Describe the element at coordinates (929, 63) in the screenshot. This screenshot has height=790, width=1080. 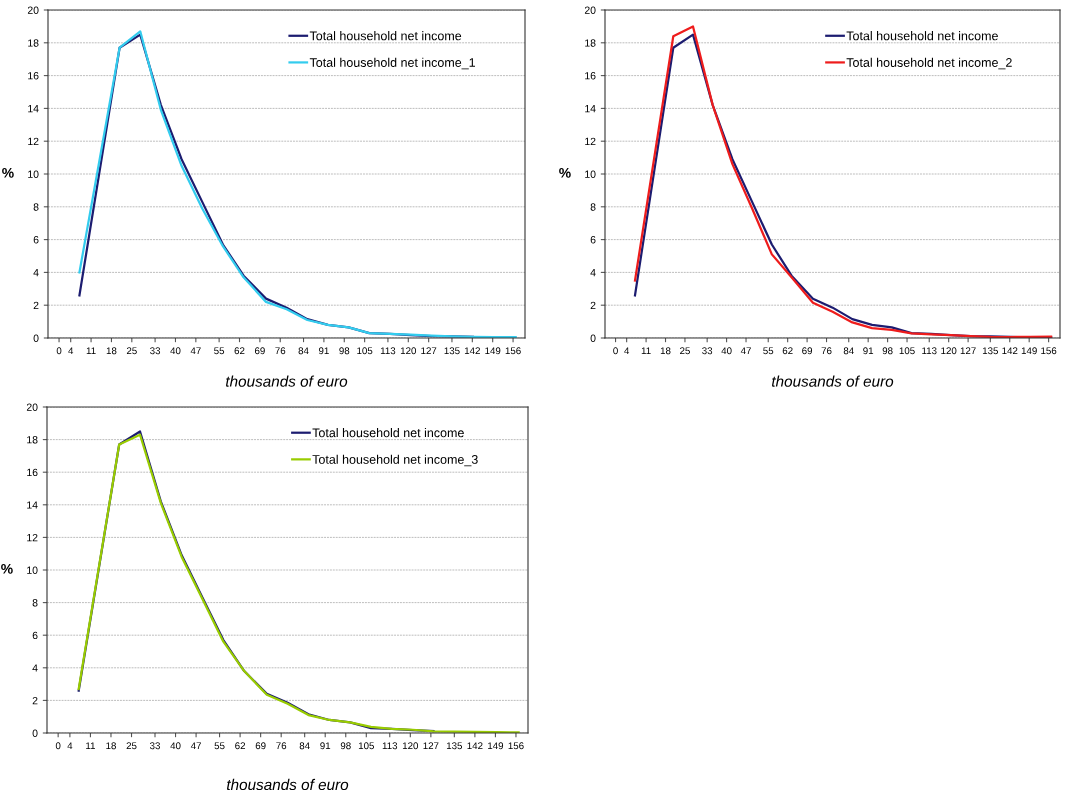
I see `legend-label: Total household net income_2` at that location.